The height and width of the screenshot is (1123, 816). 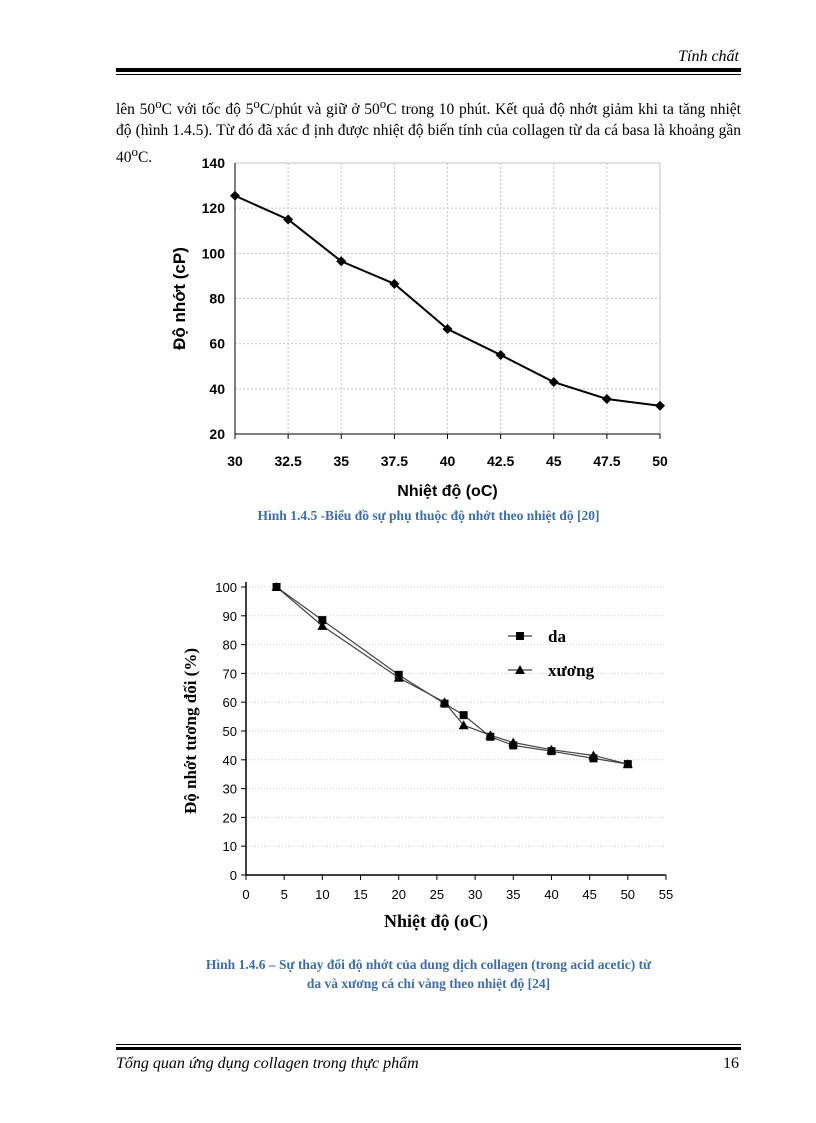 What do you see at coordinates (288, 219) in the screenshot?
I see `data-point-32.5` at bounding box center [288, 219].